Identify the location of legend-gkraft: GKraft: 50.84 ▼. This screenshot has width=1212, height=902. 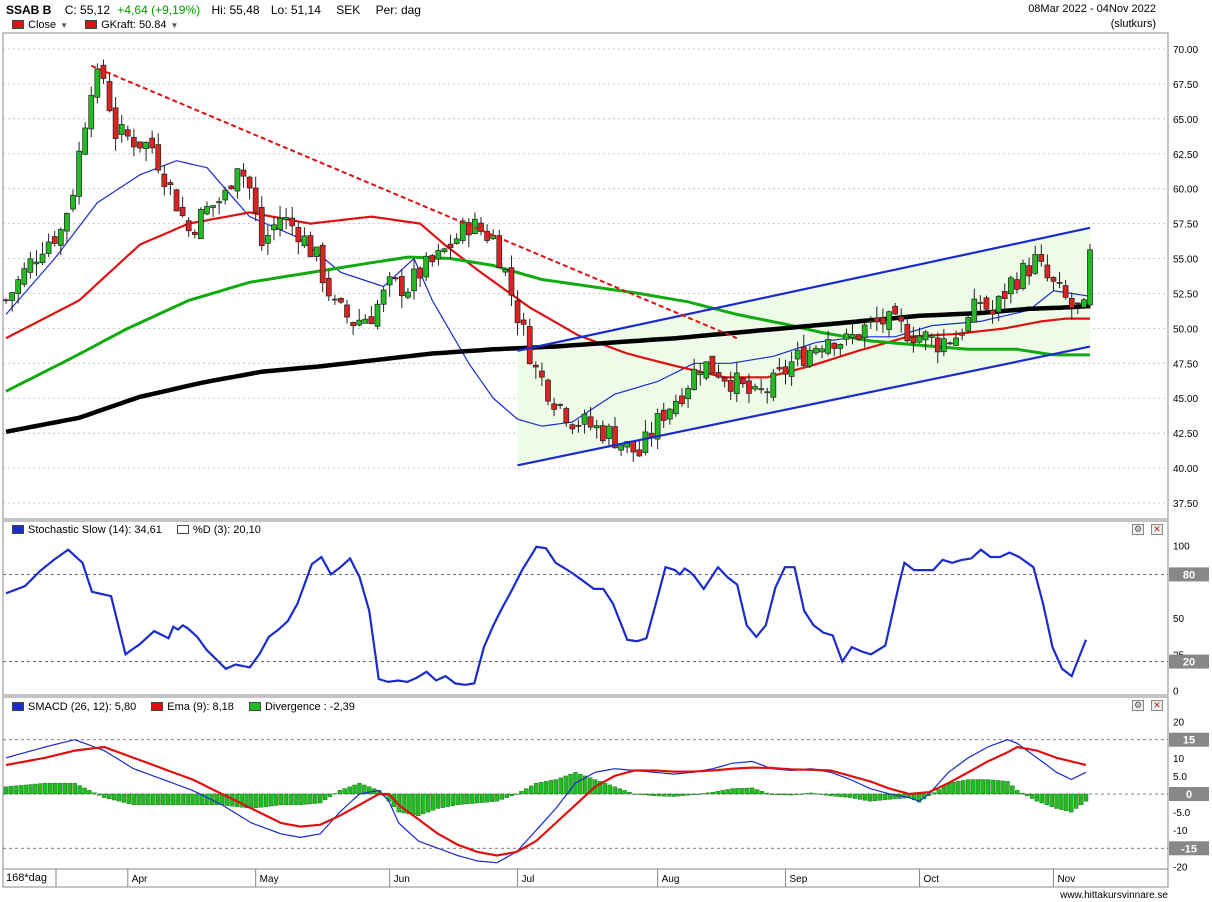
(131, 25).